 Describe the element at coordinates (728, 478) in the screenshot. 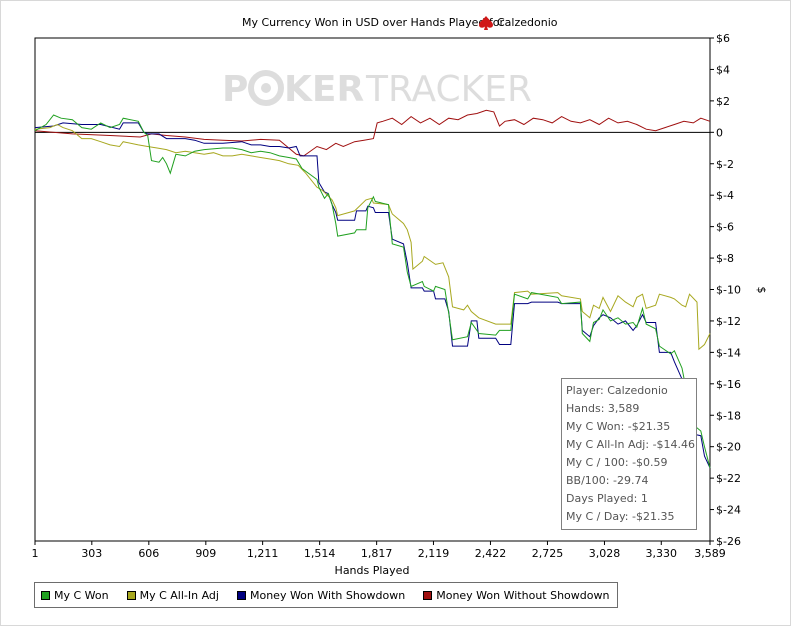

I see `y-tick-label: $-22` at that location.